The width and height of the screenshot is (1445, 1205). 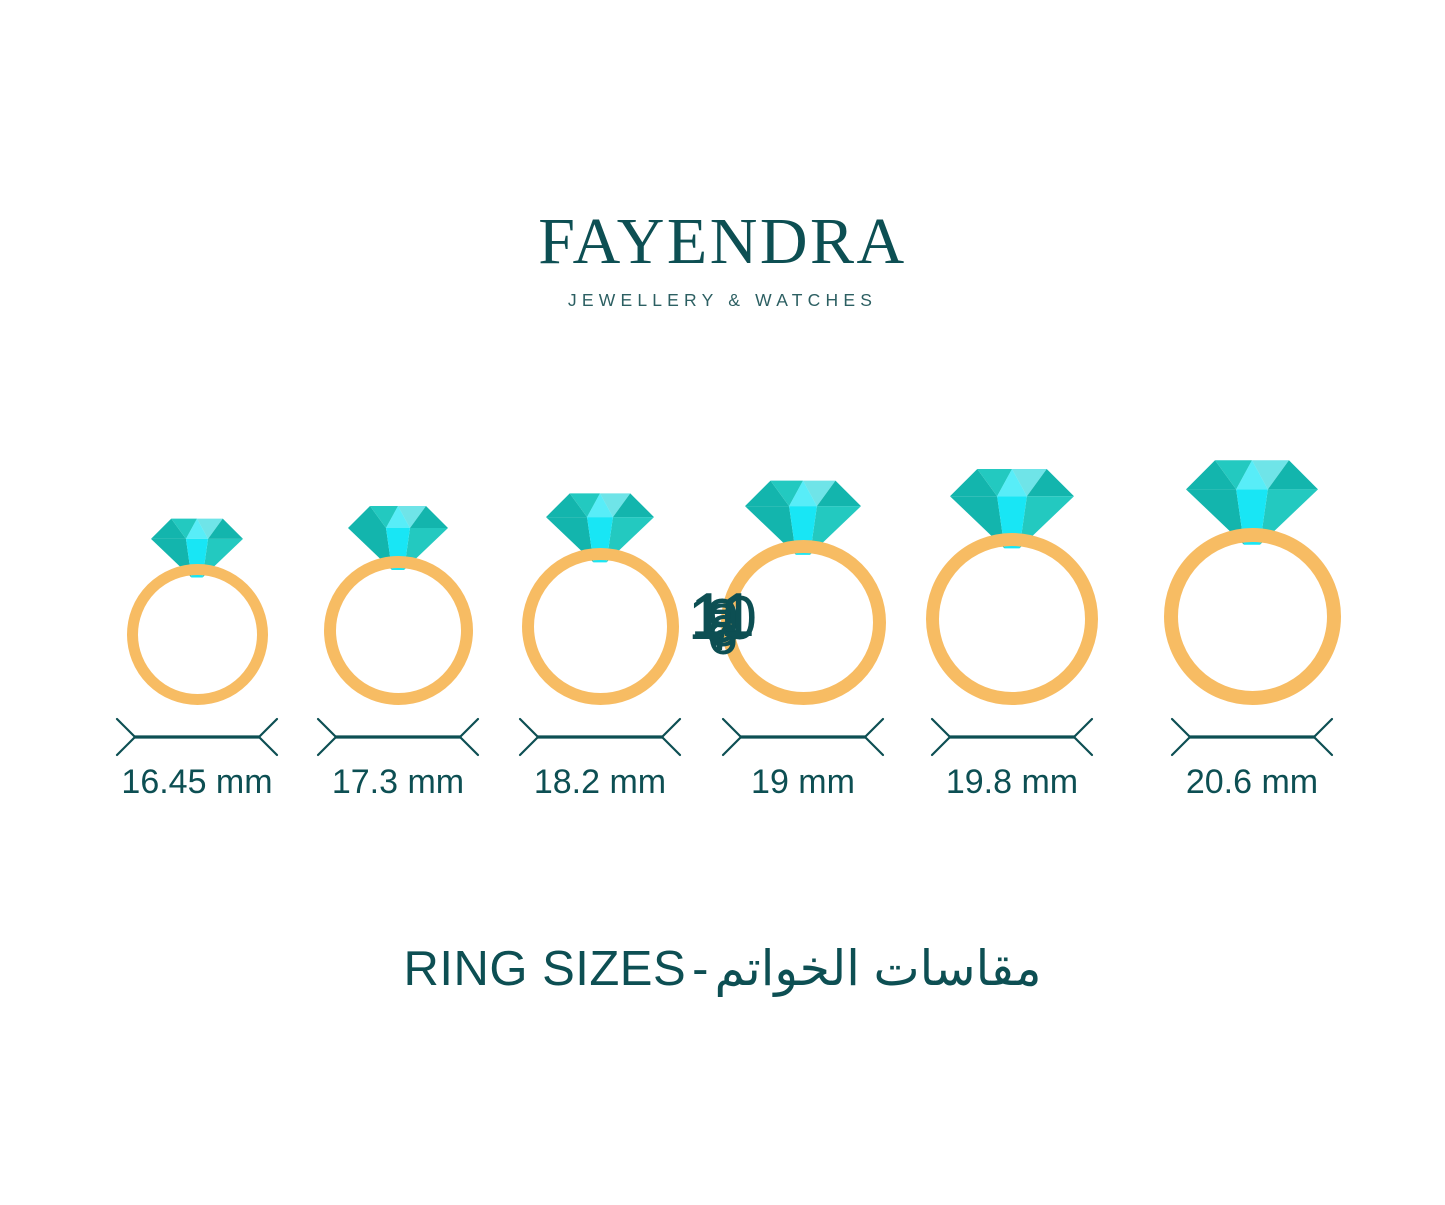 I want to click on ring-size-number: 11, so click(x=722, y=616).